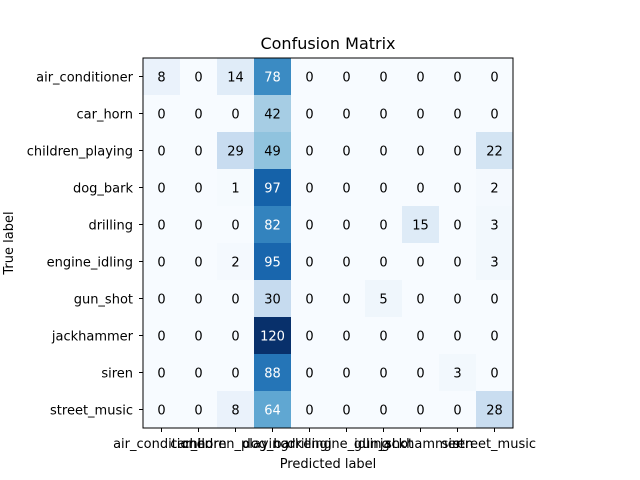  I want to click on x-tick-label: street_music, so click(494, 444).